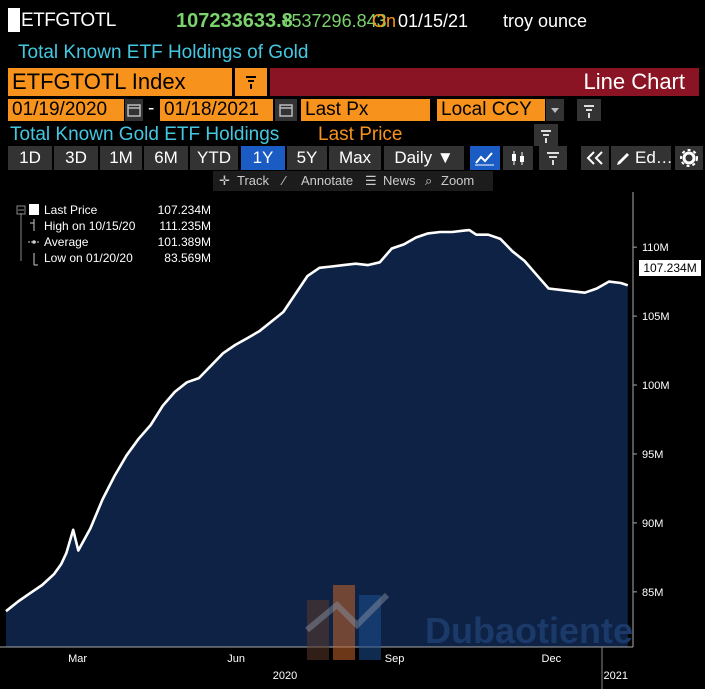 The width and height of the screenshot is (705, 689). What do you see at coordinates (458, 180) in the screenshot?
I see `zoom-button: Zoom` at bounding box center [458, 180].